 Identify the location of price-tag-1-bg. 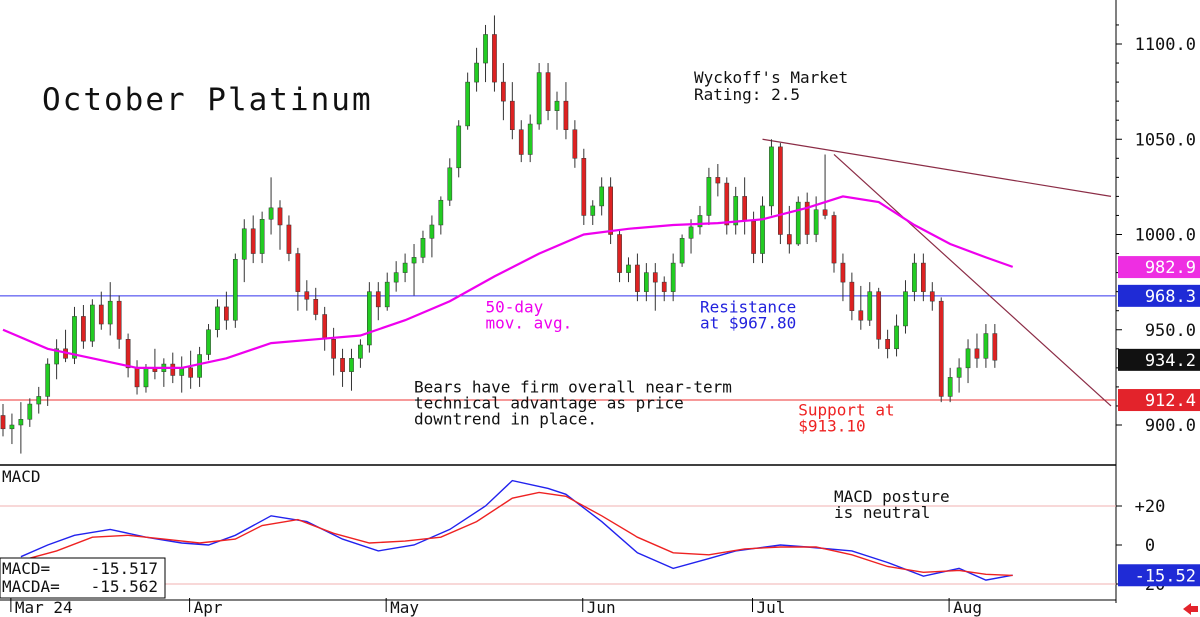
(1159, 359).